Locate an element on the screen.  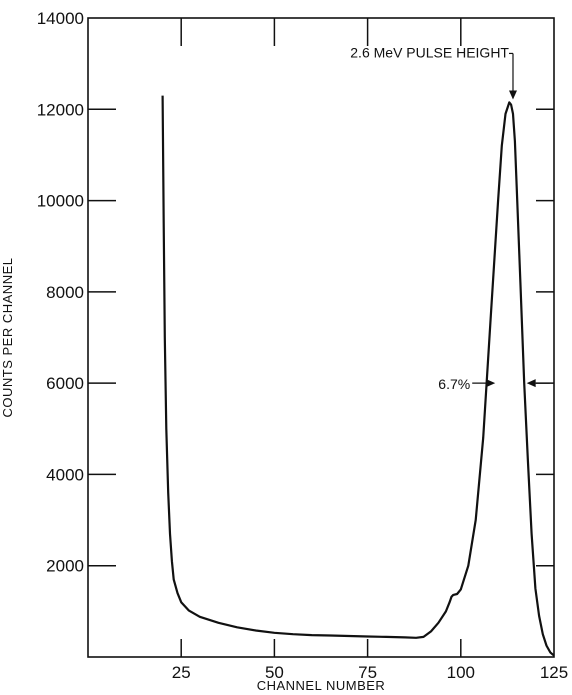
x-tick-label: 75 is located at coordinates (367, 672).